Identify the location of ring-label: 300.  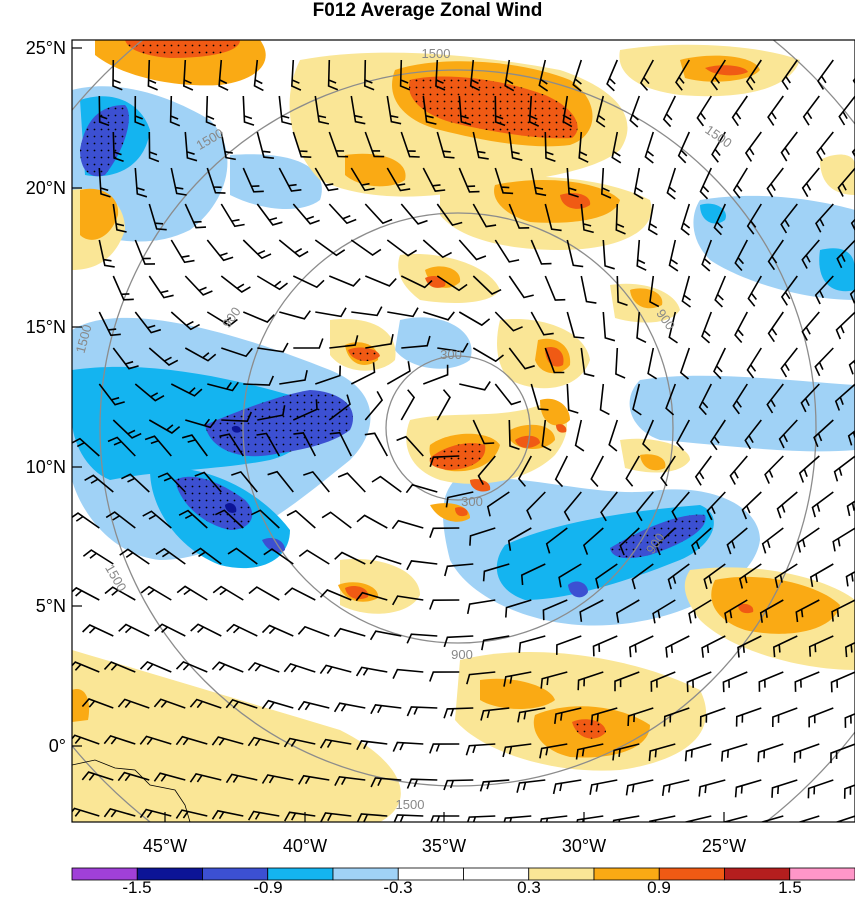
(472, 501).